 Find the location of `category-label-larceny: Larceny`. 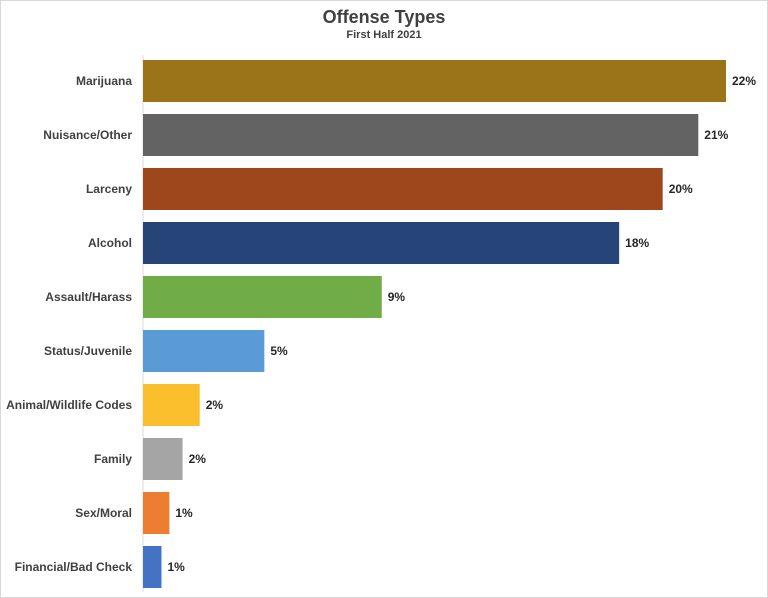

category-label-larceny: Larceny is located at coordinates (109, 189).